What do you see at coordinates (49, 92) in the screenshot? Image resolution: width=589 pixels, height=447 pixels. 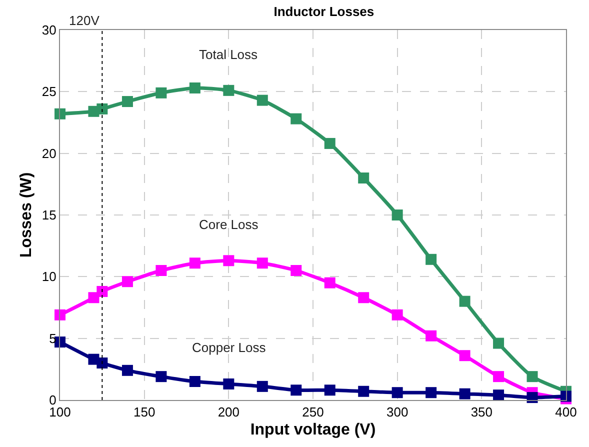 I see `y-tick-label: 25` at bounding box center [49, 92].